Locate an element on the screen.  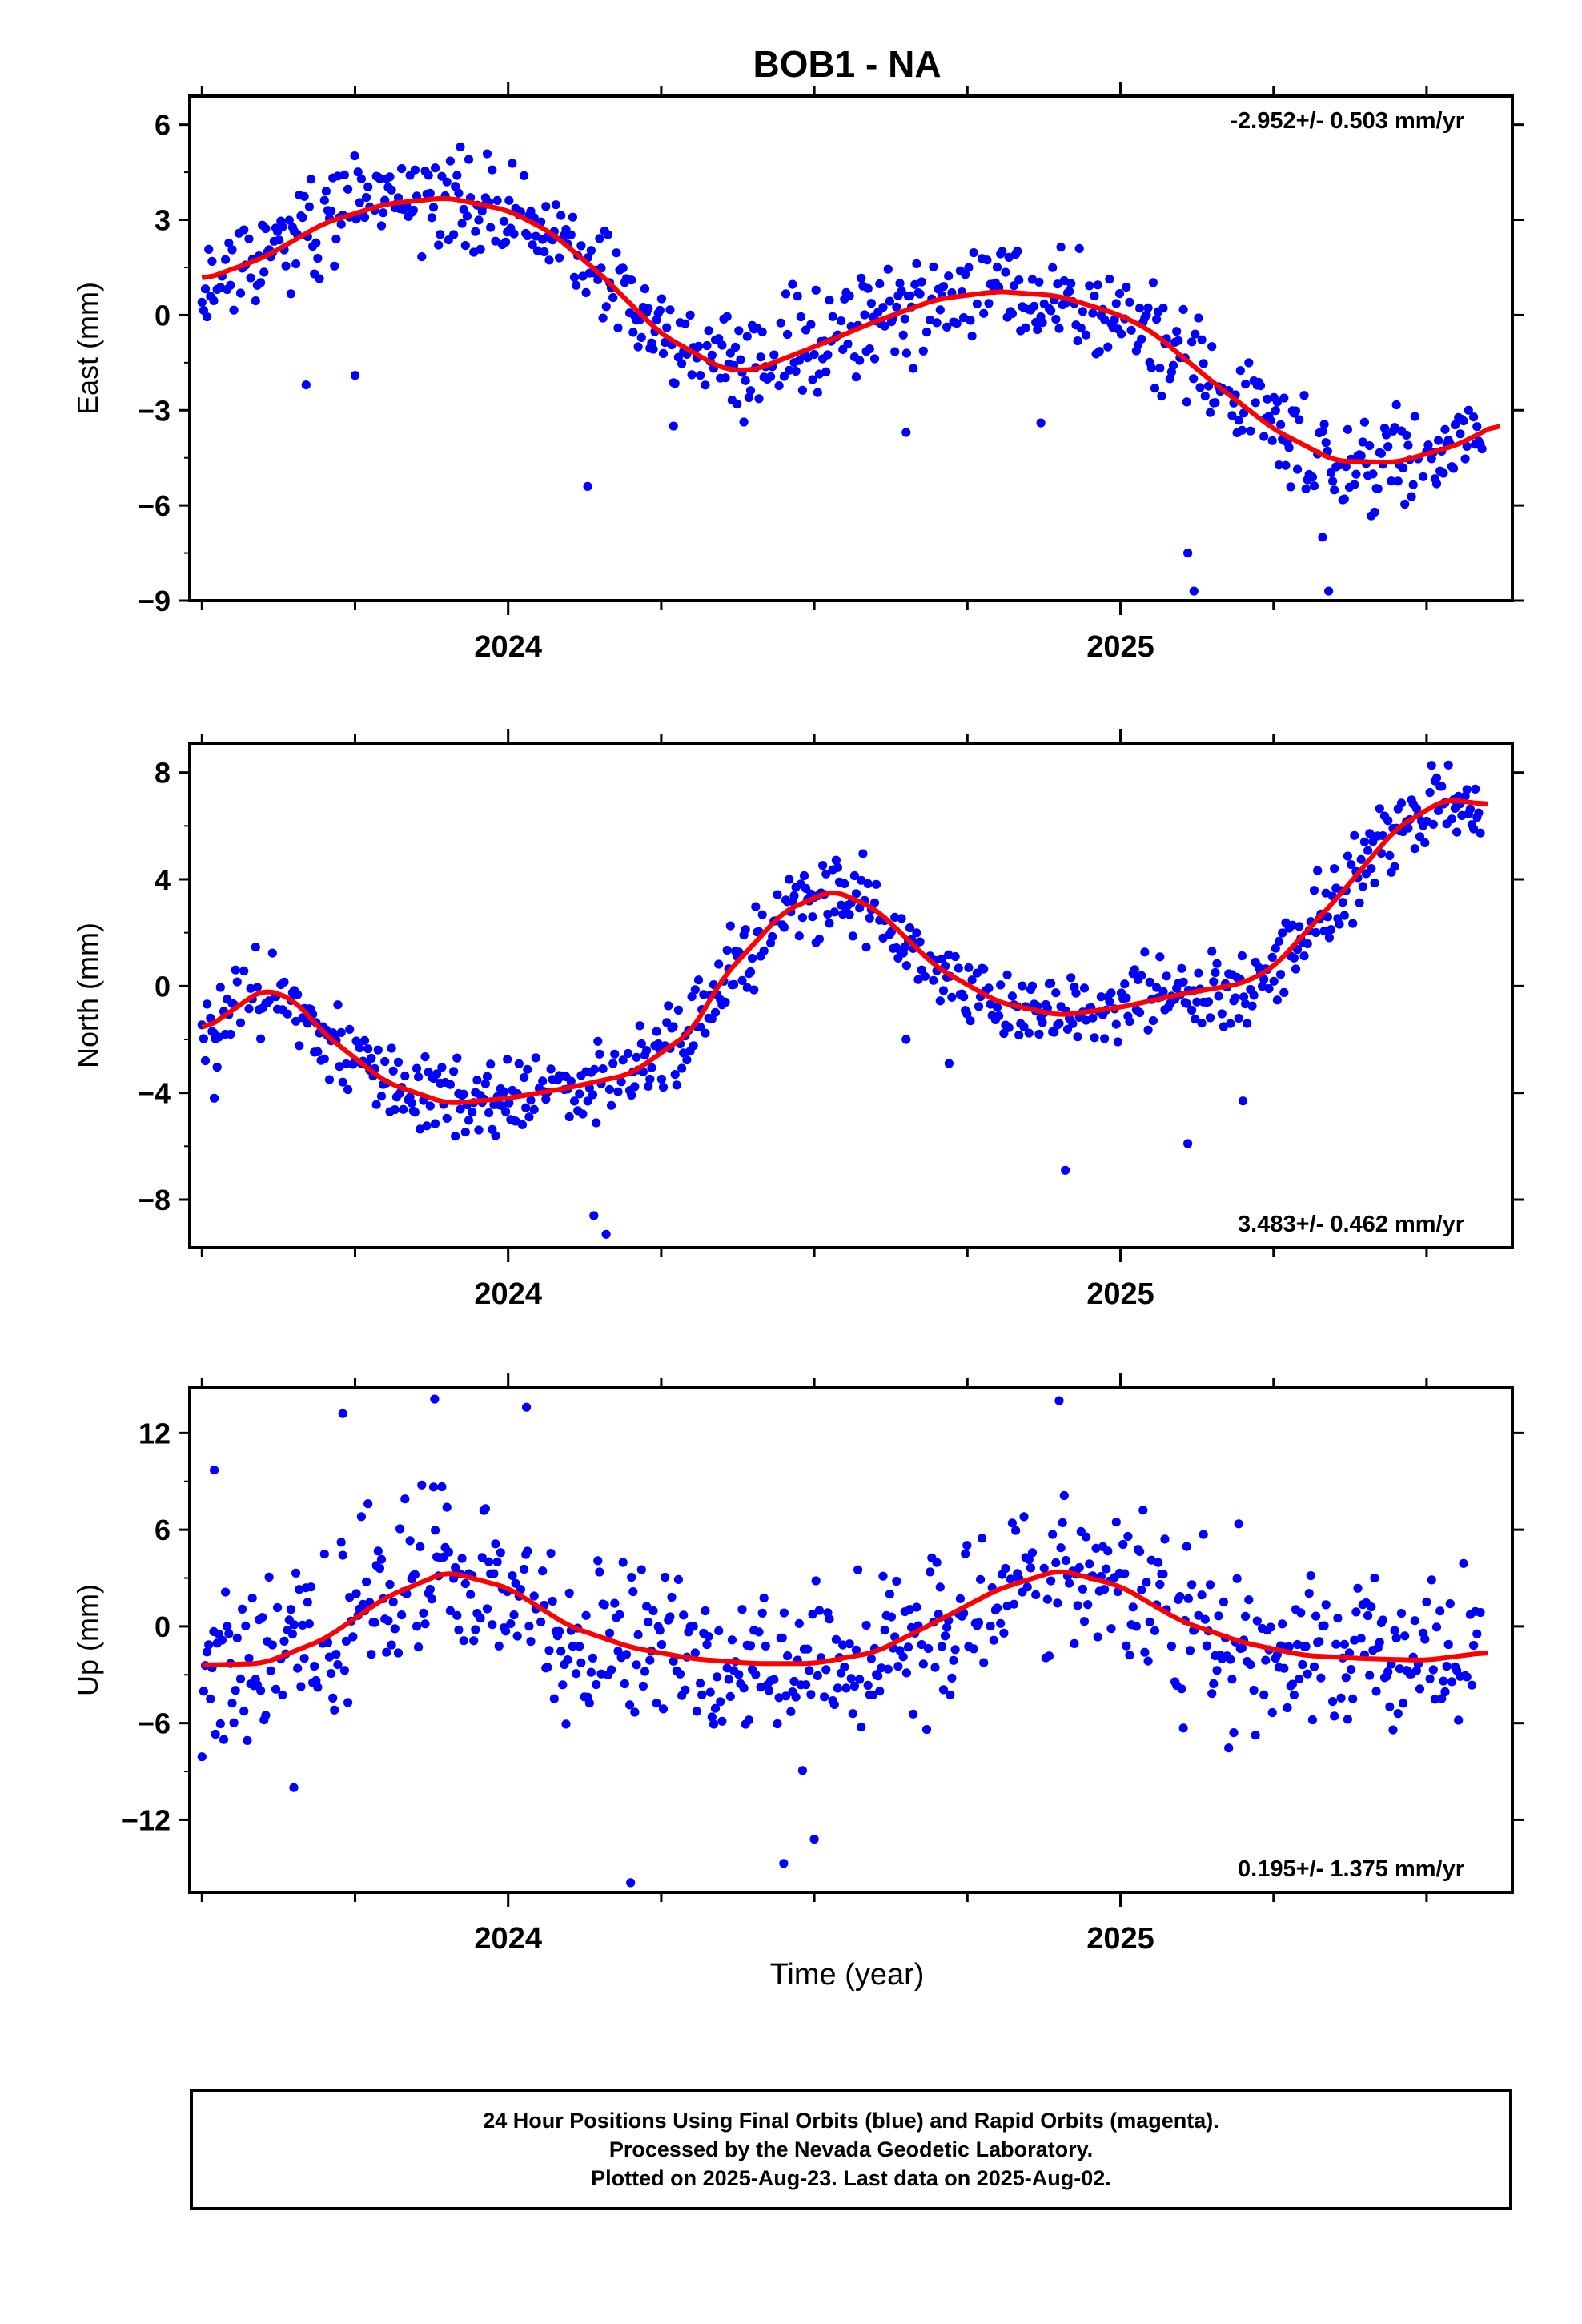
y-tick-label: 12 is located at coordinates (155, 1433).